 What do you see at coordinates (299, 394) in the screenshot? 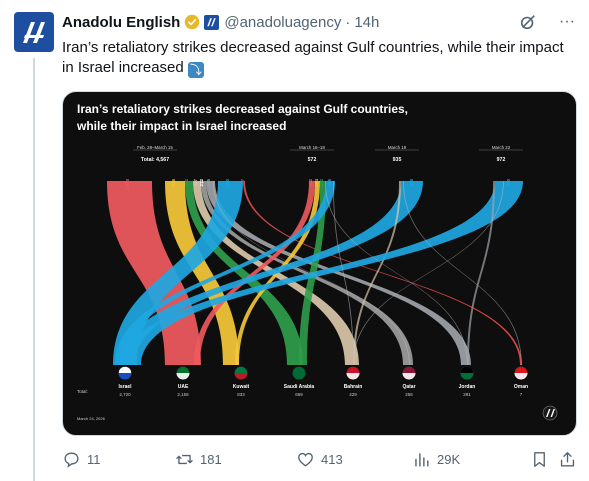
I see `country-total: 669` at bounding box center [299, 394].